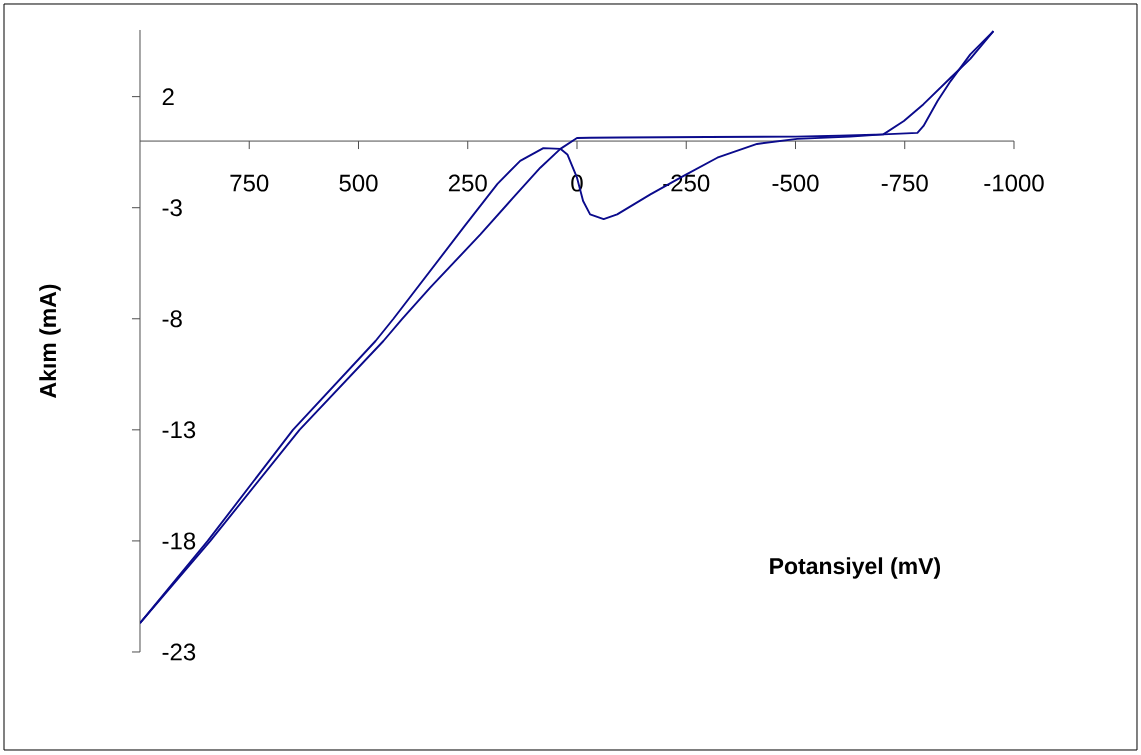  Describe the element at coordinates (467, 183) in the screenshot. I see `x-tick-label: 250` at that location.